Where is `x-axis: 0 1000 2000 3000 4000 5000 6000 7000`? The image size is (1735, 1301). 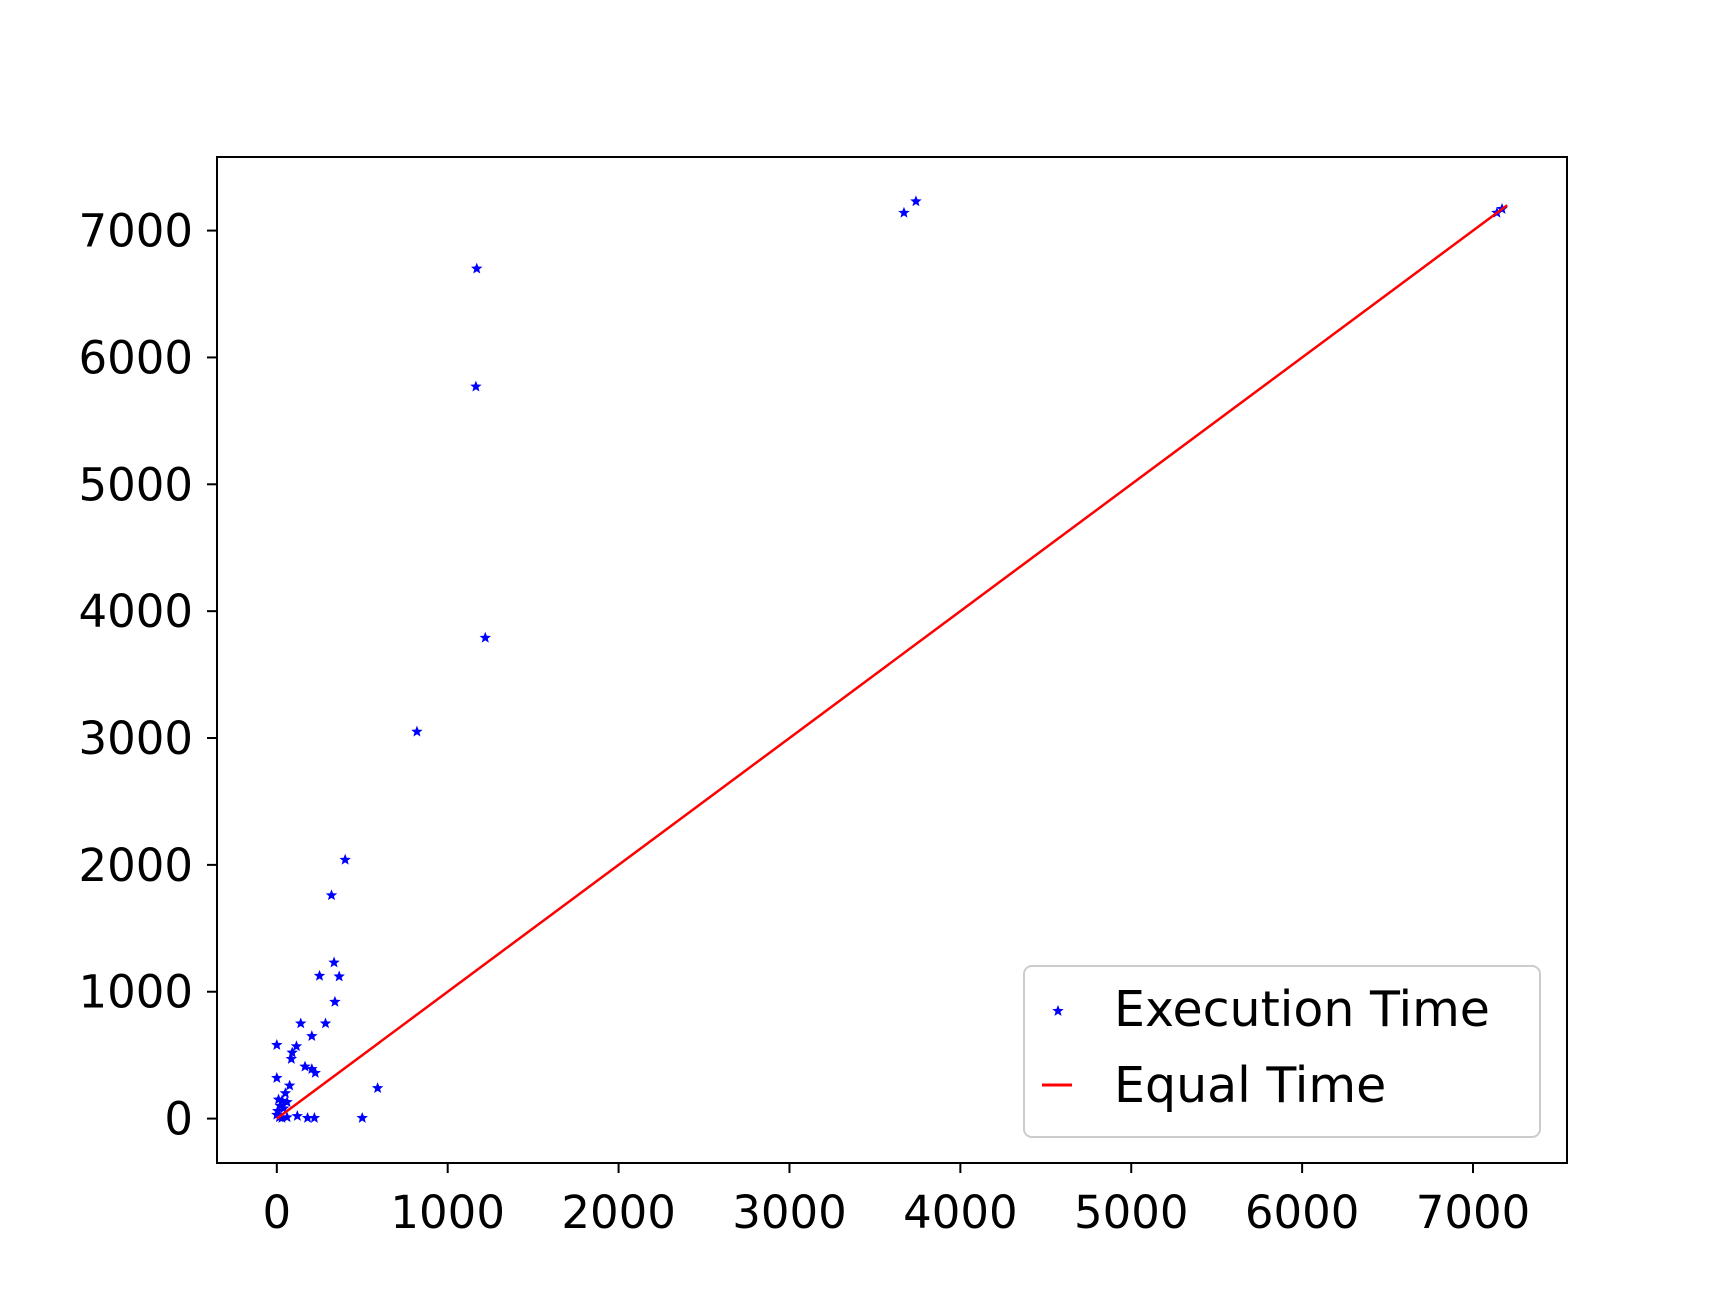 x-axis: 0 1000 2000 3000 4000 5000 6000 7000 is located at coordinates (896, 1201).